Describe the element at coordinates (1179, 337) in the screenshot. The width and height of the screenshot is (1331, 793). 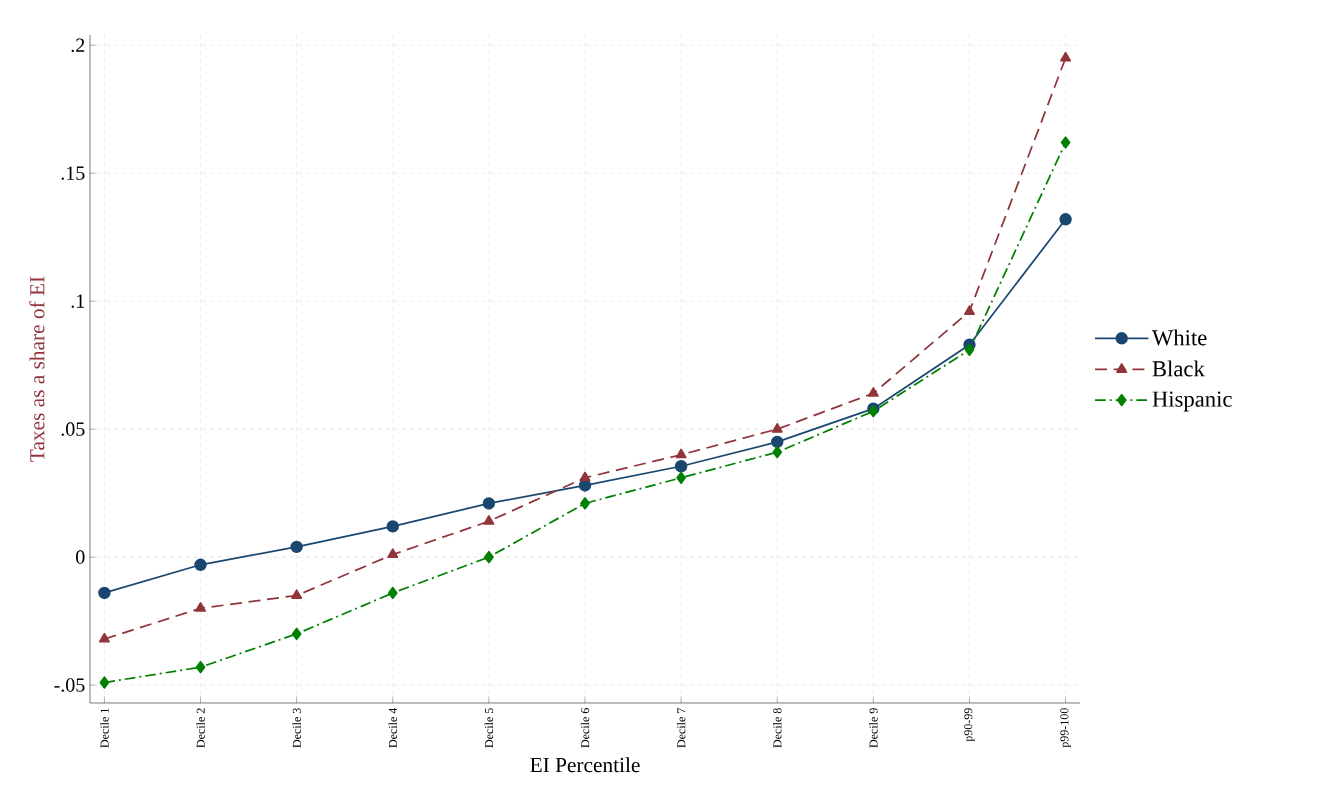
I see `legend-label: White` at that location.